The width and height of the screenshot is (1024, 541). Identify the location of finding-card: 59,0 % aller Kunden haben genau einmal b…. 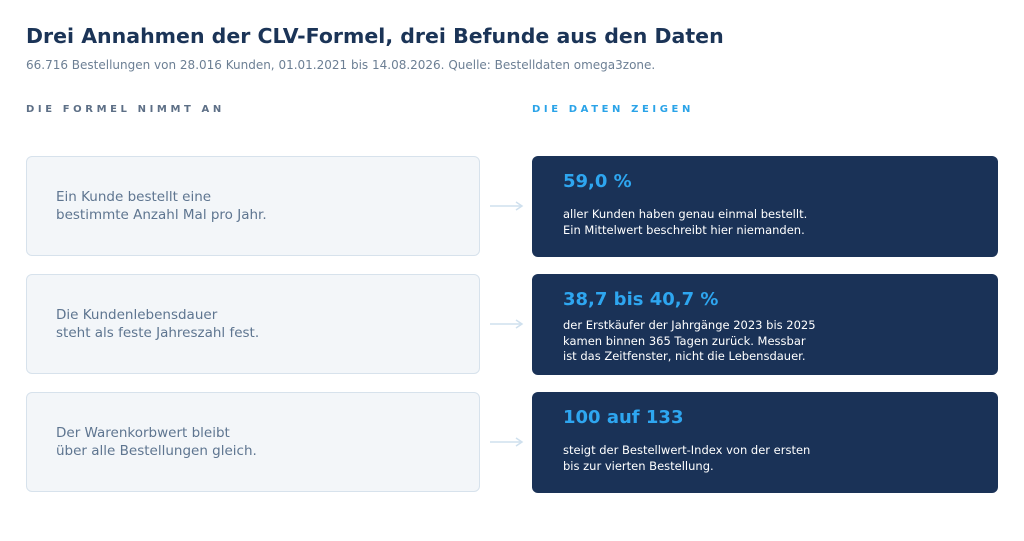
(765, 206).